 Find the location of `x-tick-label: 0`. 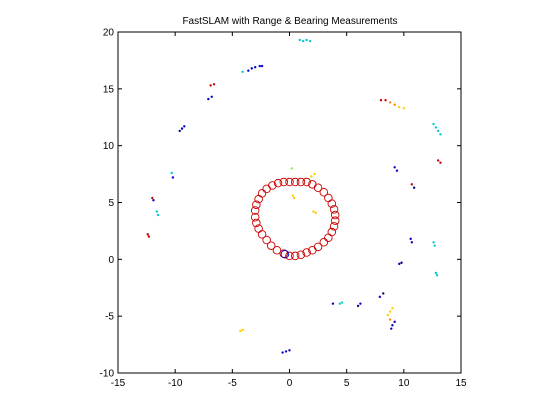

x-tick-label: 0 is located at coordinates (290, 383).